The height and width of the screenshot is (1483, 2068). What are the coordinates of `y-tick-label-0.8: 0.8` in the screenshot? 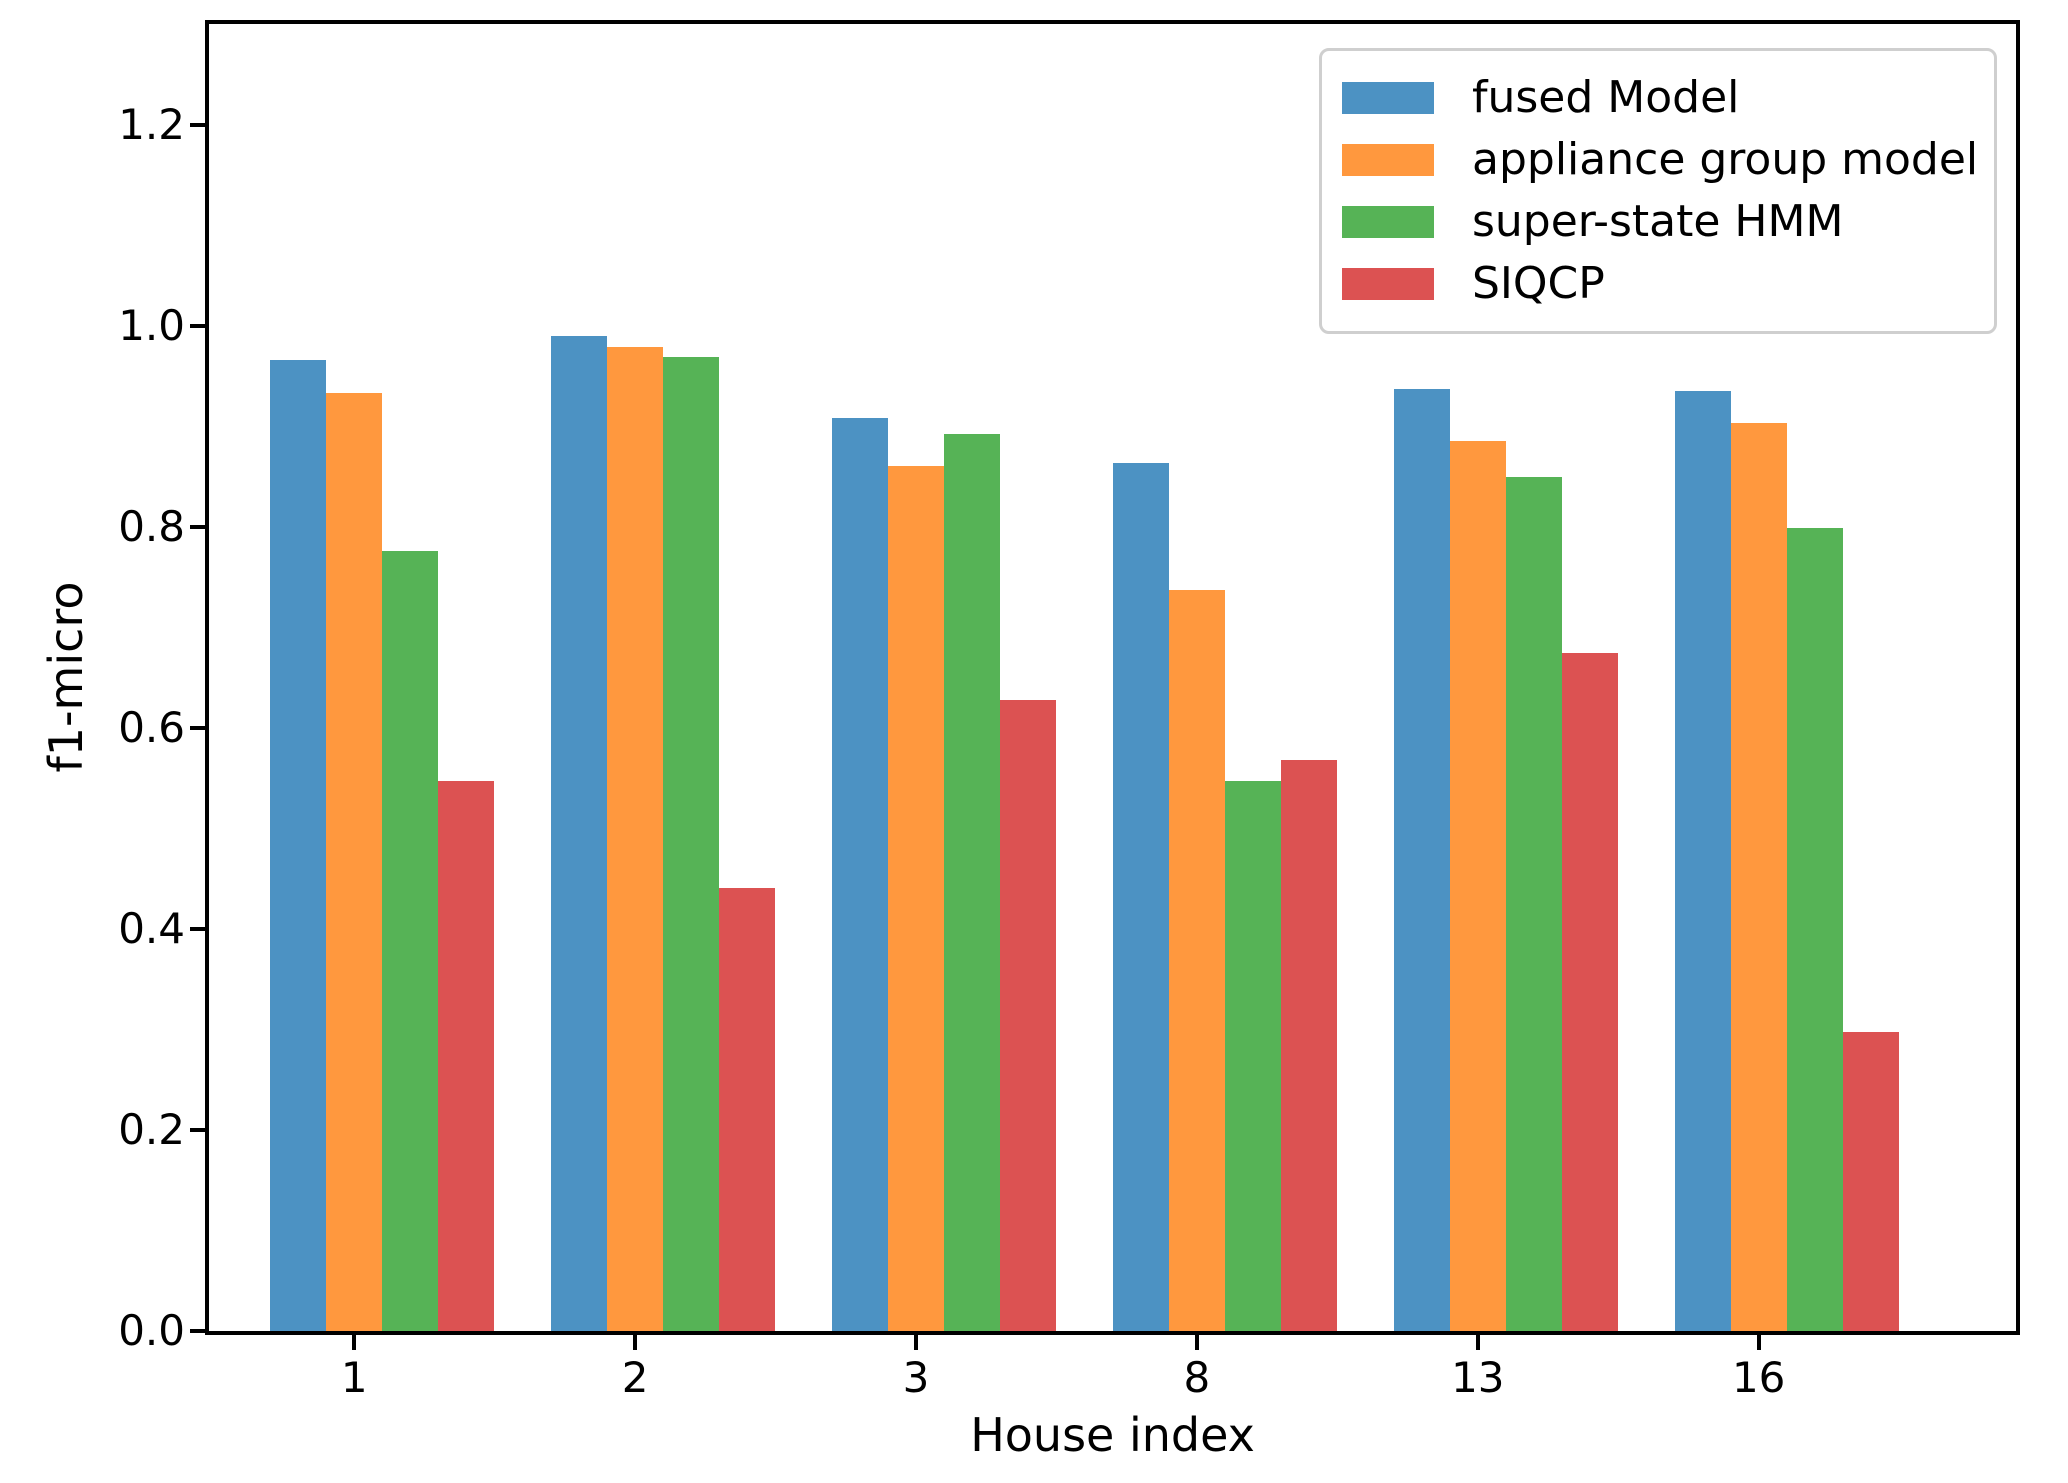 It's located at (151, 526).